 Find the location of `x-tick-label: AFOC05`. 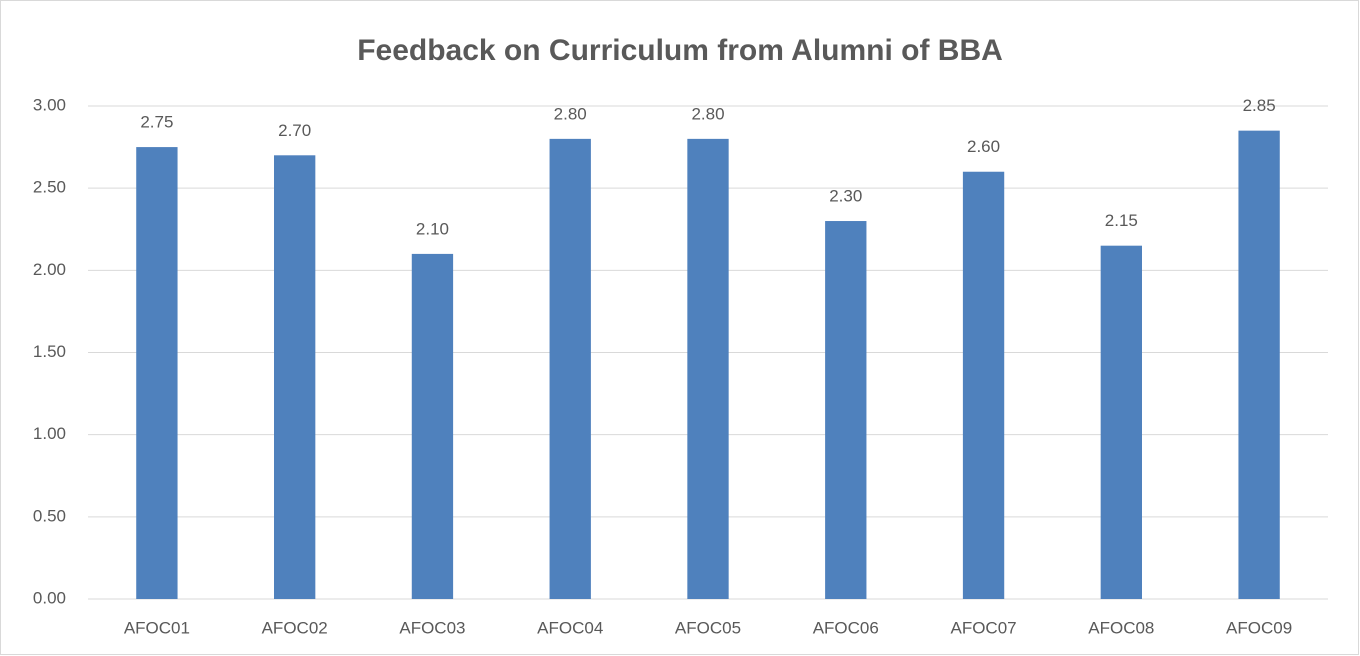

x-tick-label: AFOC05 is located at coordinates (708, 627).